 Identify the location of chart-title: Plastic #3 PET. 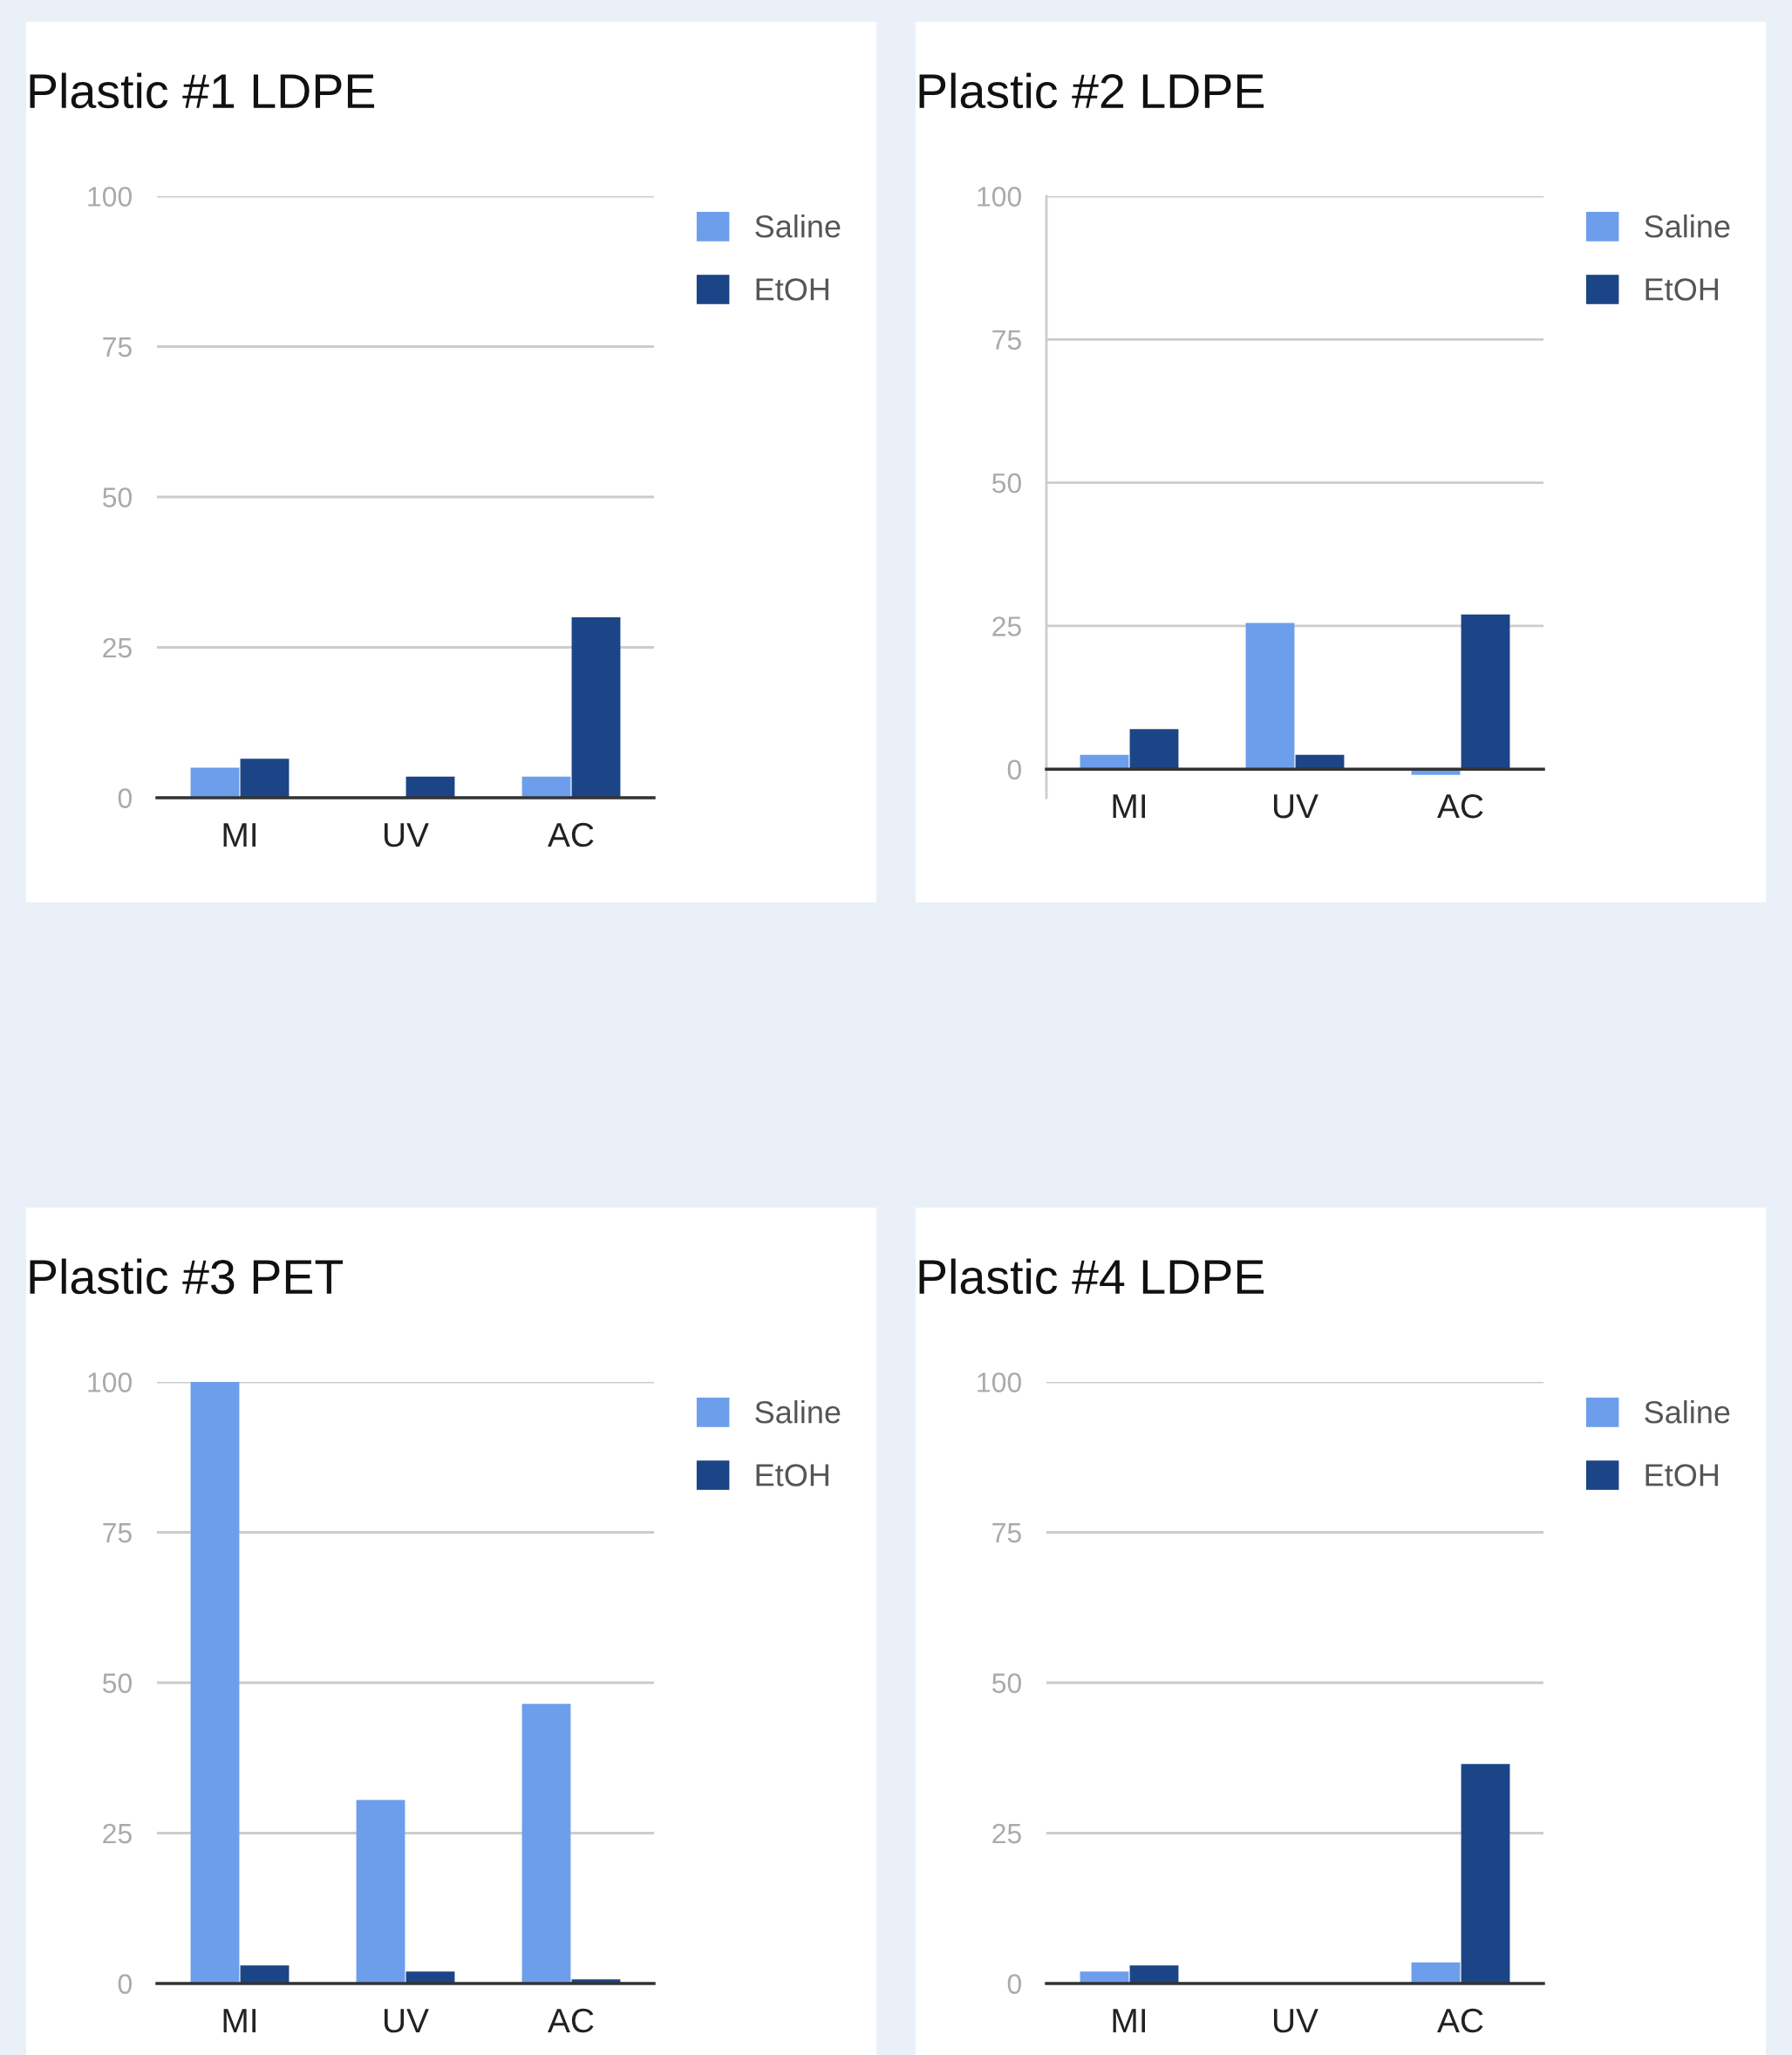
(187, 1276).